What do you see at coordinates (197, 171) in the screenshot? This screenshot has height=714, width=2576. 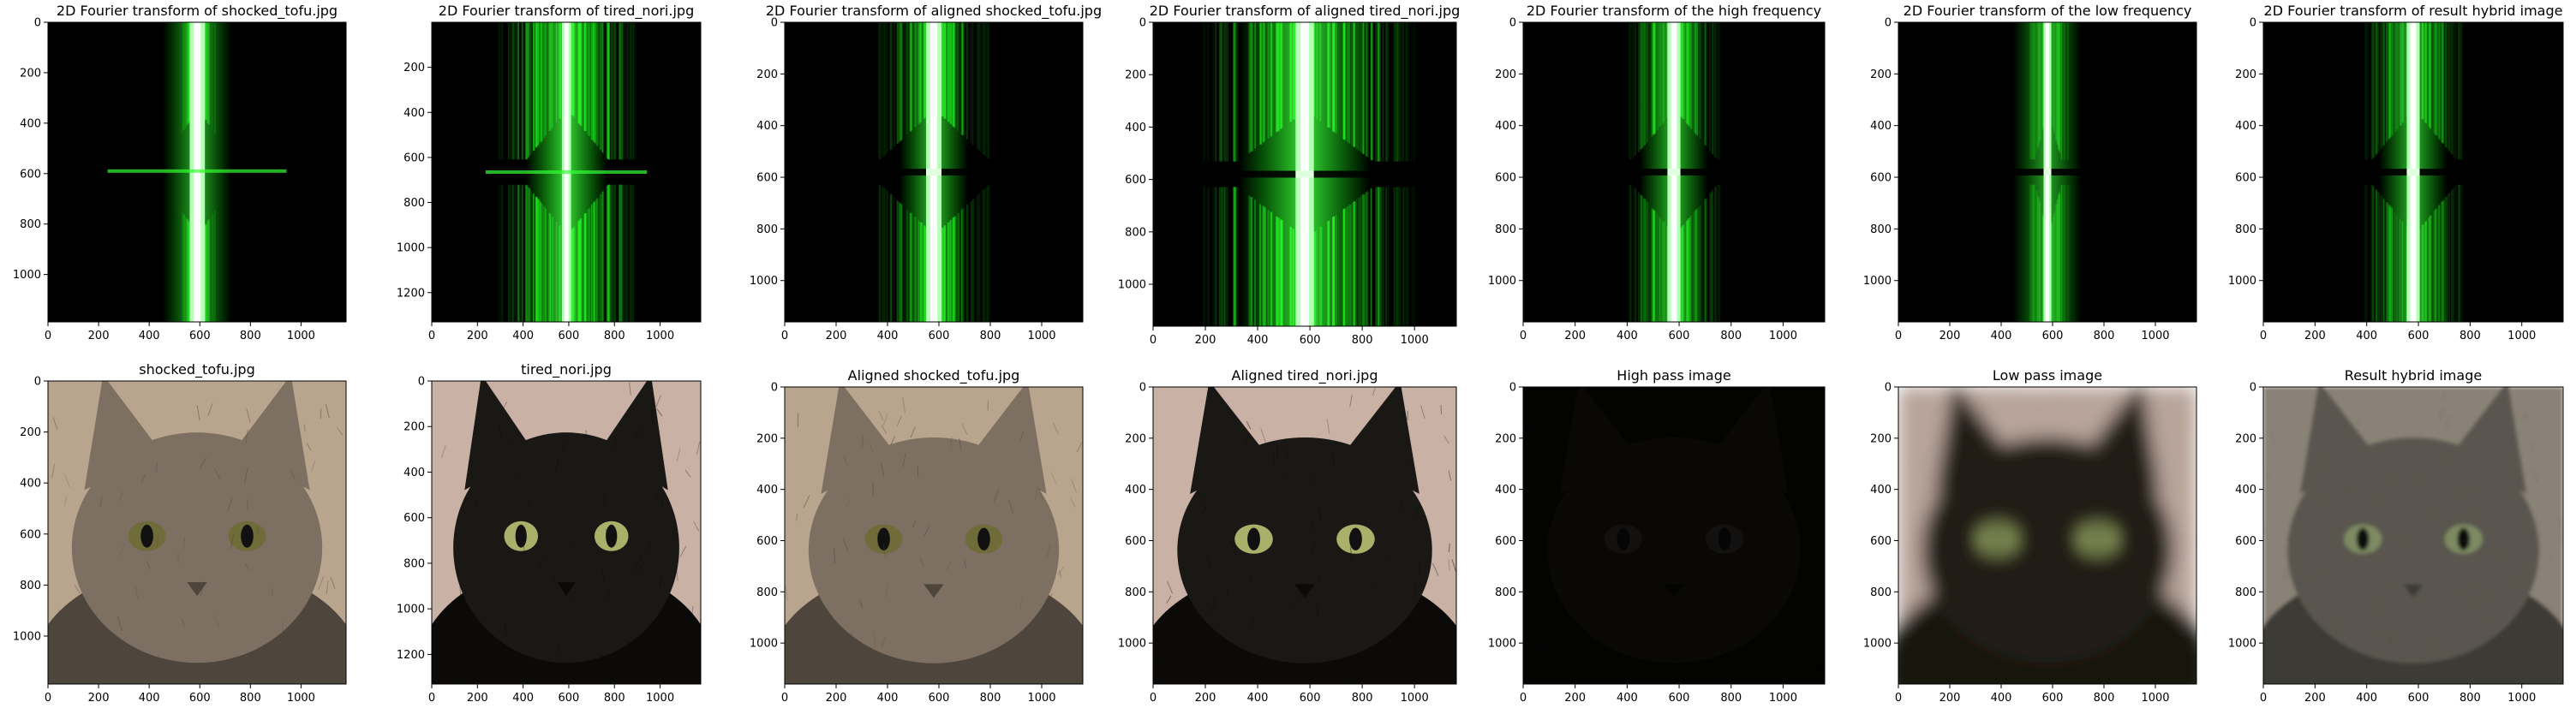 I see `spectrum-axis-line` at bounding box center [197, 171].